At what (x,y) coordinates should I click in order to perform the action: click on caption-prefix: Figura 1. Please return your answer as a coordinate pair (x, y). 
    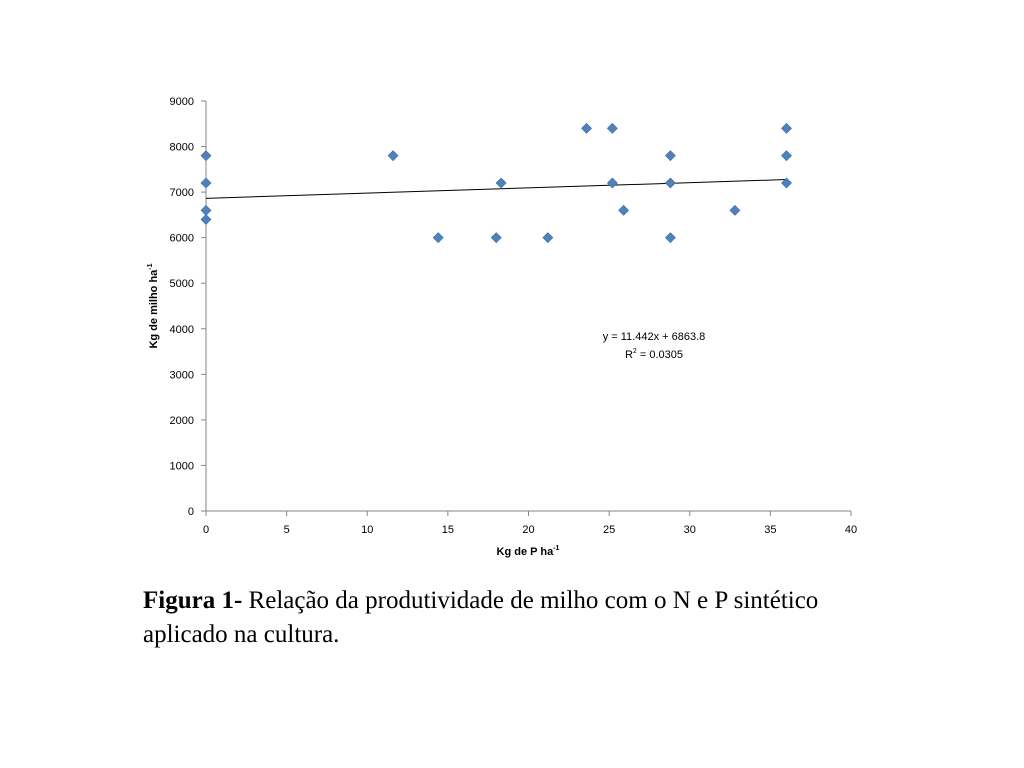
    Looking at the image, I should click on (188, 600).